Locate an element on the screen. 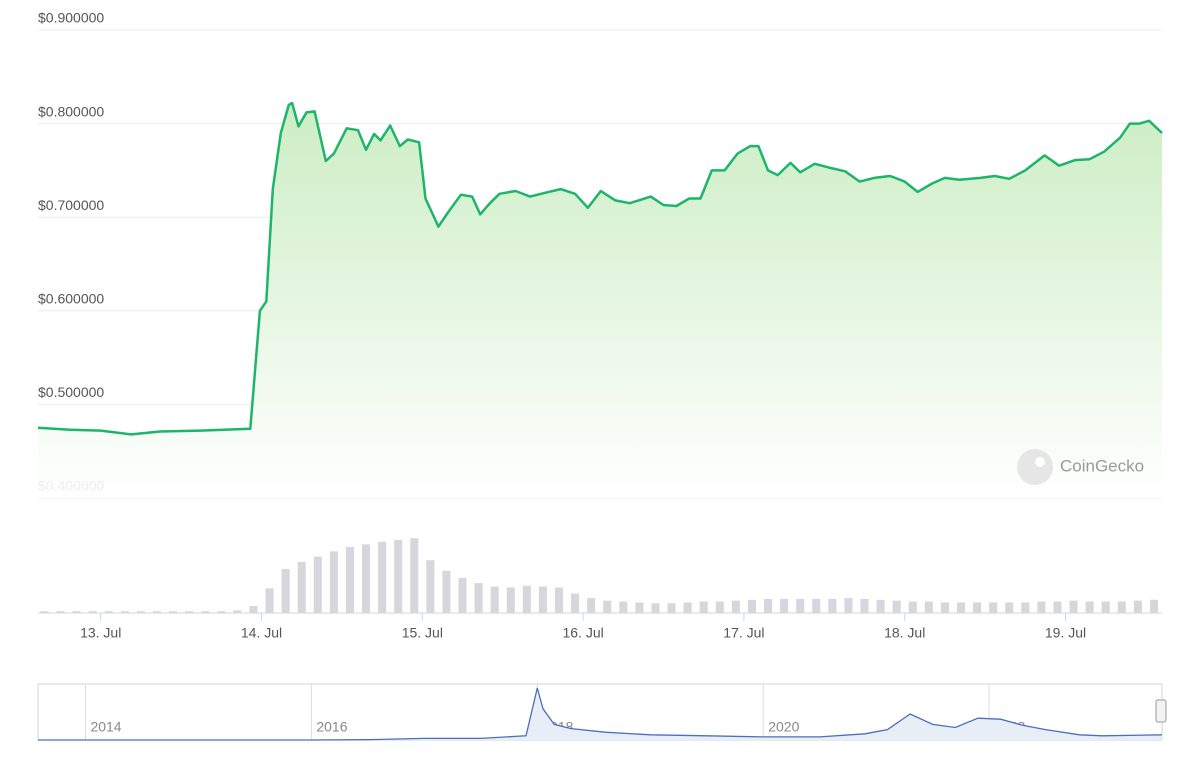 The width and height of the screenshot is (1200, 774). x-tick-label: 13. Jul is located at coordinates (100, 633).